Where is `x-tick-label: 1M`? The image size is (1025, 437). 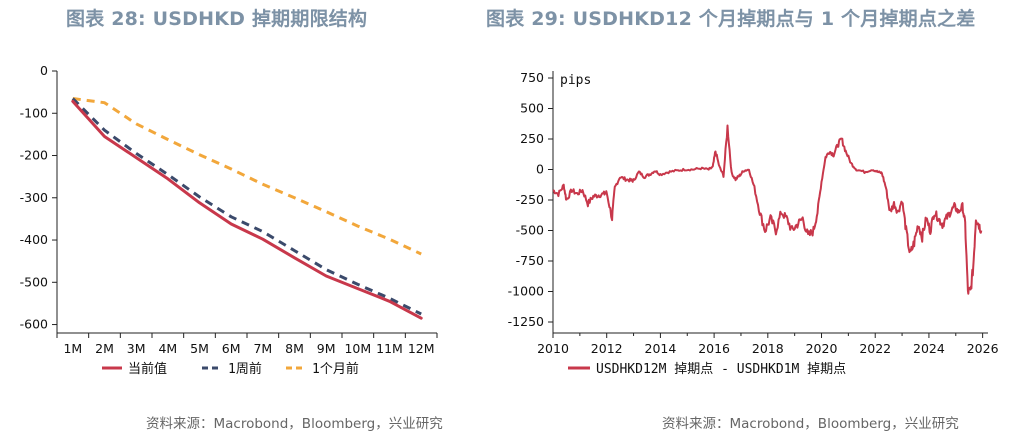 x-tick-label: 1M is located at coordinates (72, 348).